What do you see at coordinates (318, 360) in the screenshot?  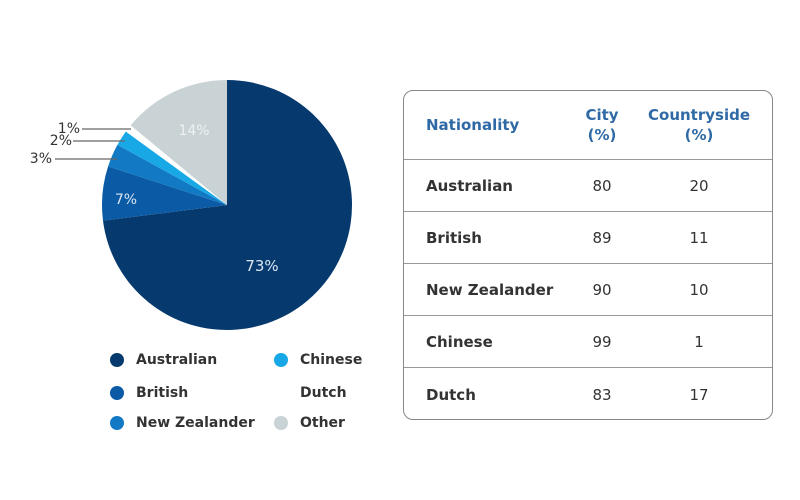 I see `legend-item-chinese: Chinese` at bounding box center [318, 360].